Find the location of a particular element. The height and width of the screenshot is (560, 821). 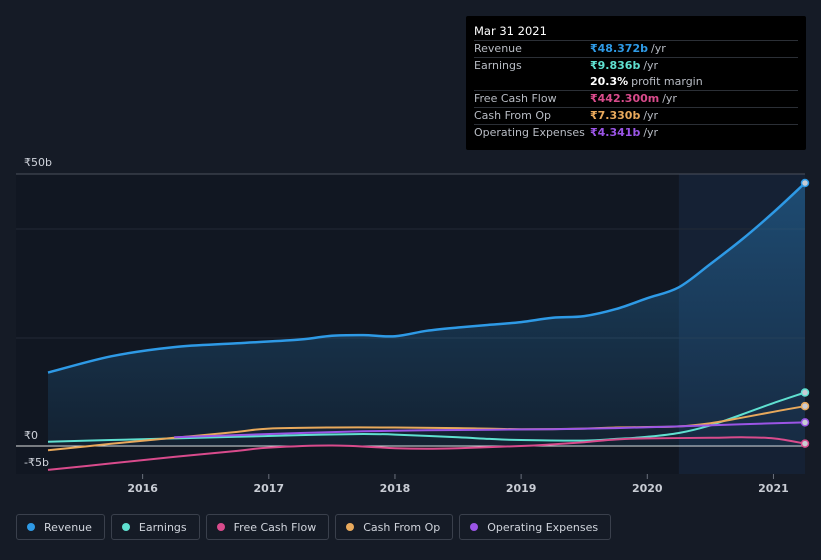

x-tick-label-2021: 2021 is located at coordinates (773, 488).